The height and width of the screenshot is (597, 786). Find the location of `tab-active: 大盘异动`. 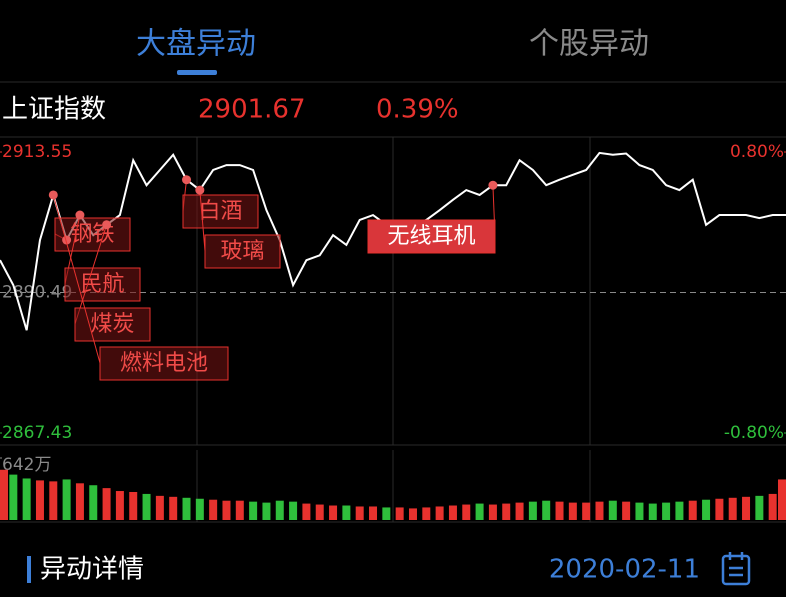

tab-active: 大盘异动 is located at coordinates (196, 44).